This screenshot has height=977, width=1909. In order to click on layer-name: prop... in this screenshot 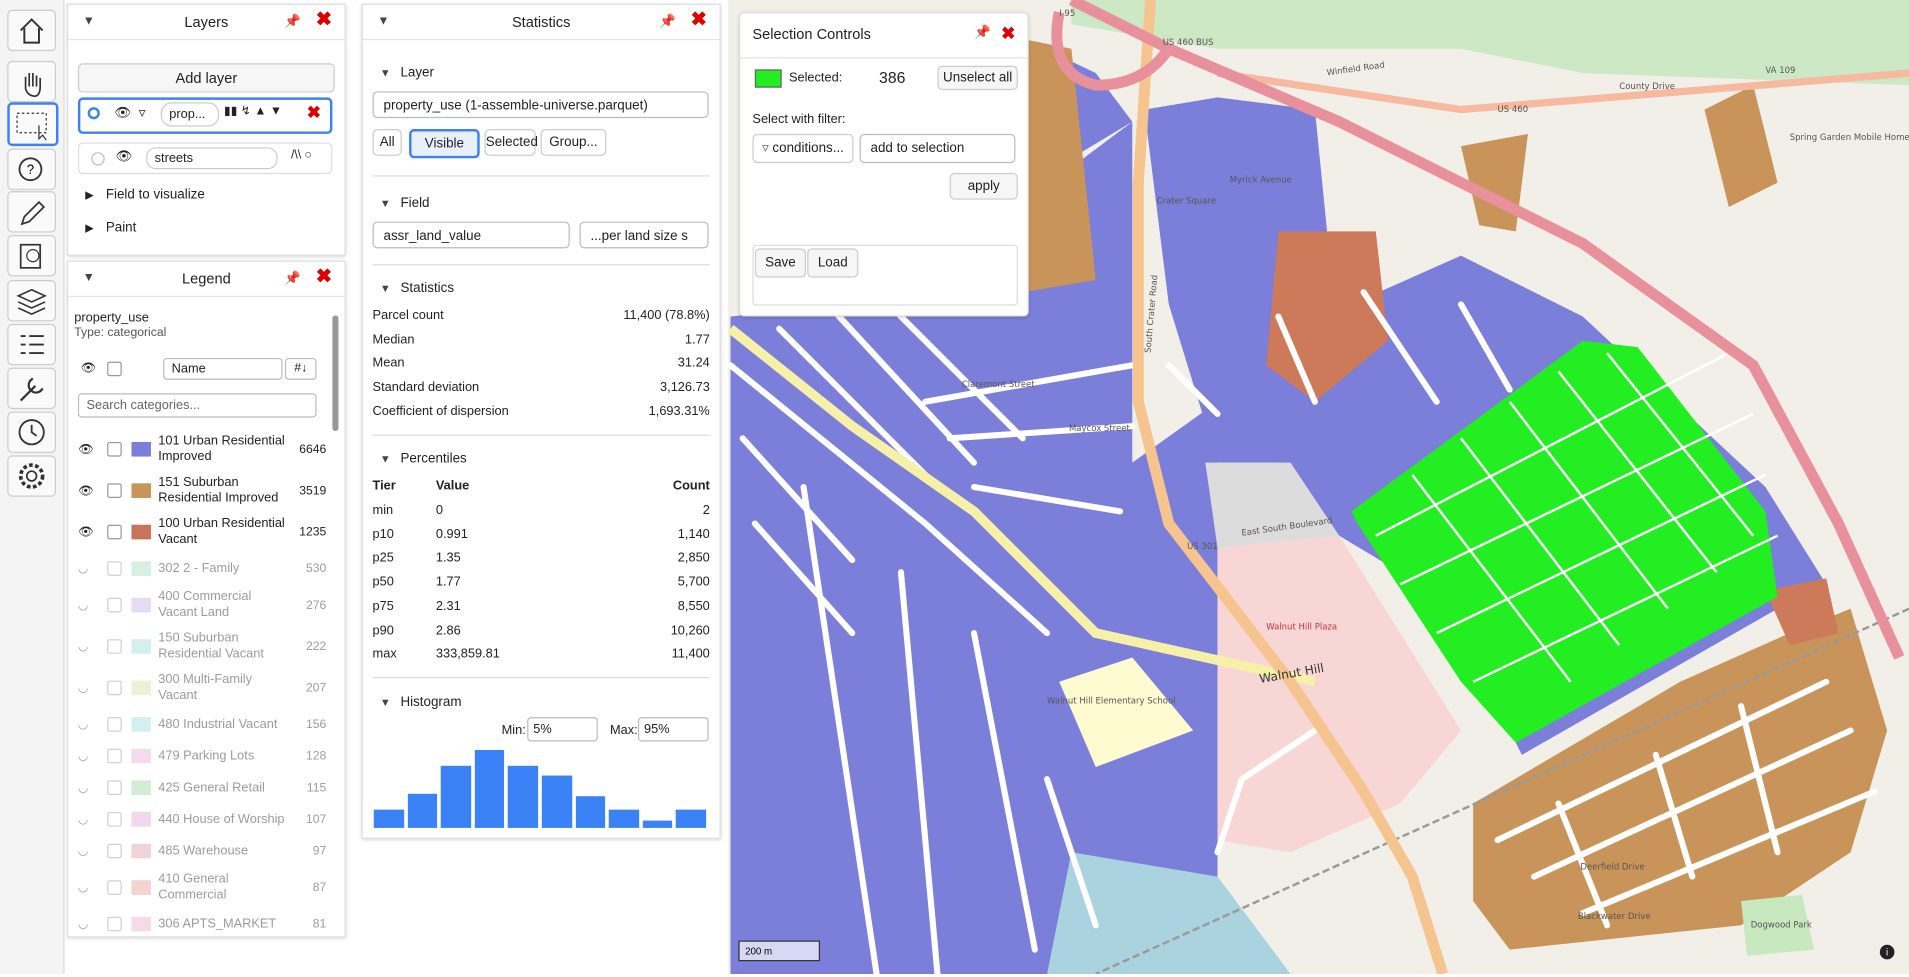, I will do `click(190, 114)`.